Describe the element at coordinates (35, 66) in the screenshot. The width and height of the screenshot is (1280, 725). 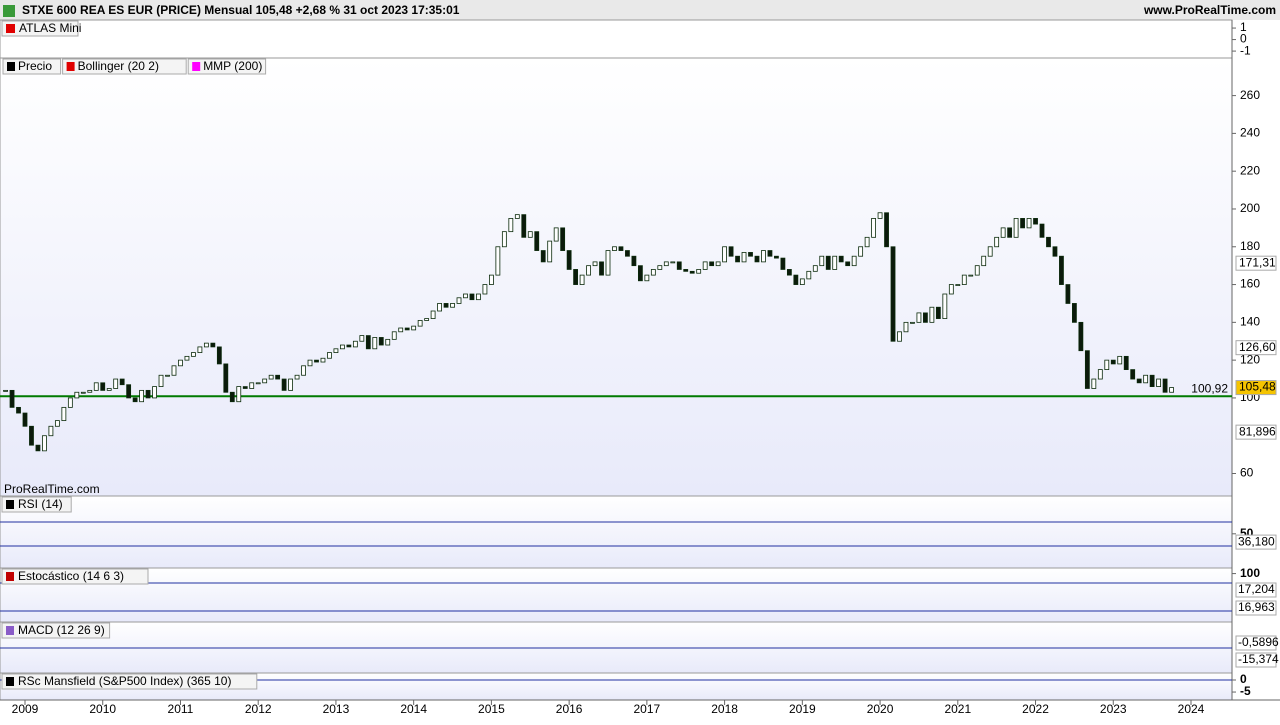
I see `legend-item-text: Precio` at that location.